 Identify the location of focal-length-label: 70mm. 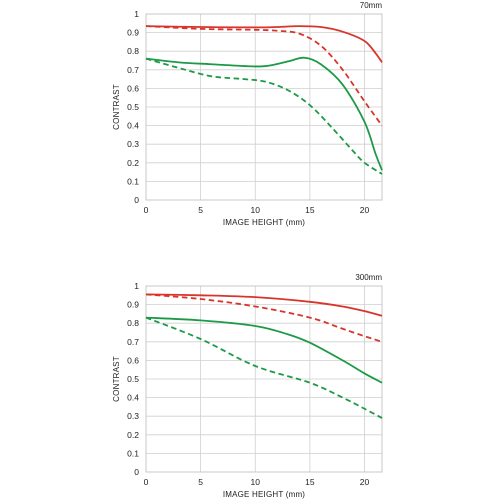
(371, 5).